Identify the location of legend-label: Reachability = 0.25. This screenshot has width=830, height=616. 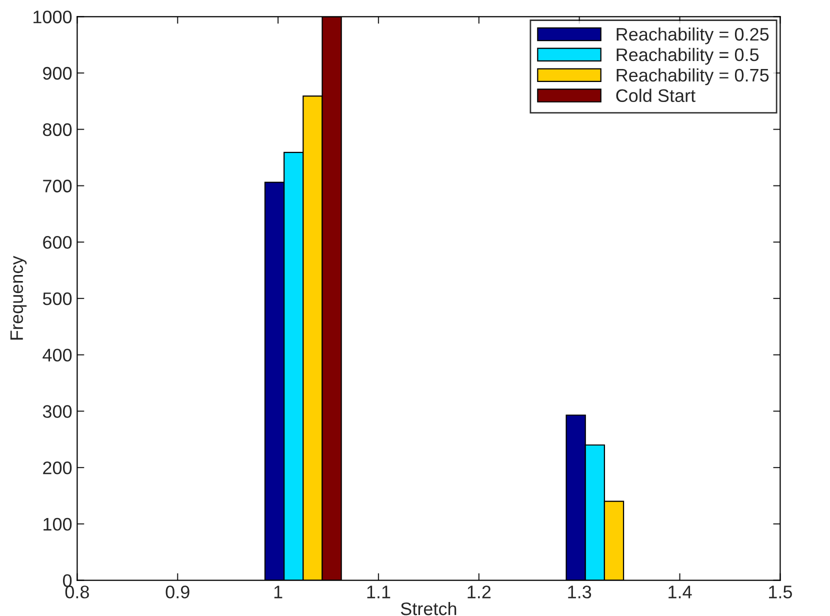
(692, 35).